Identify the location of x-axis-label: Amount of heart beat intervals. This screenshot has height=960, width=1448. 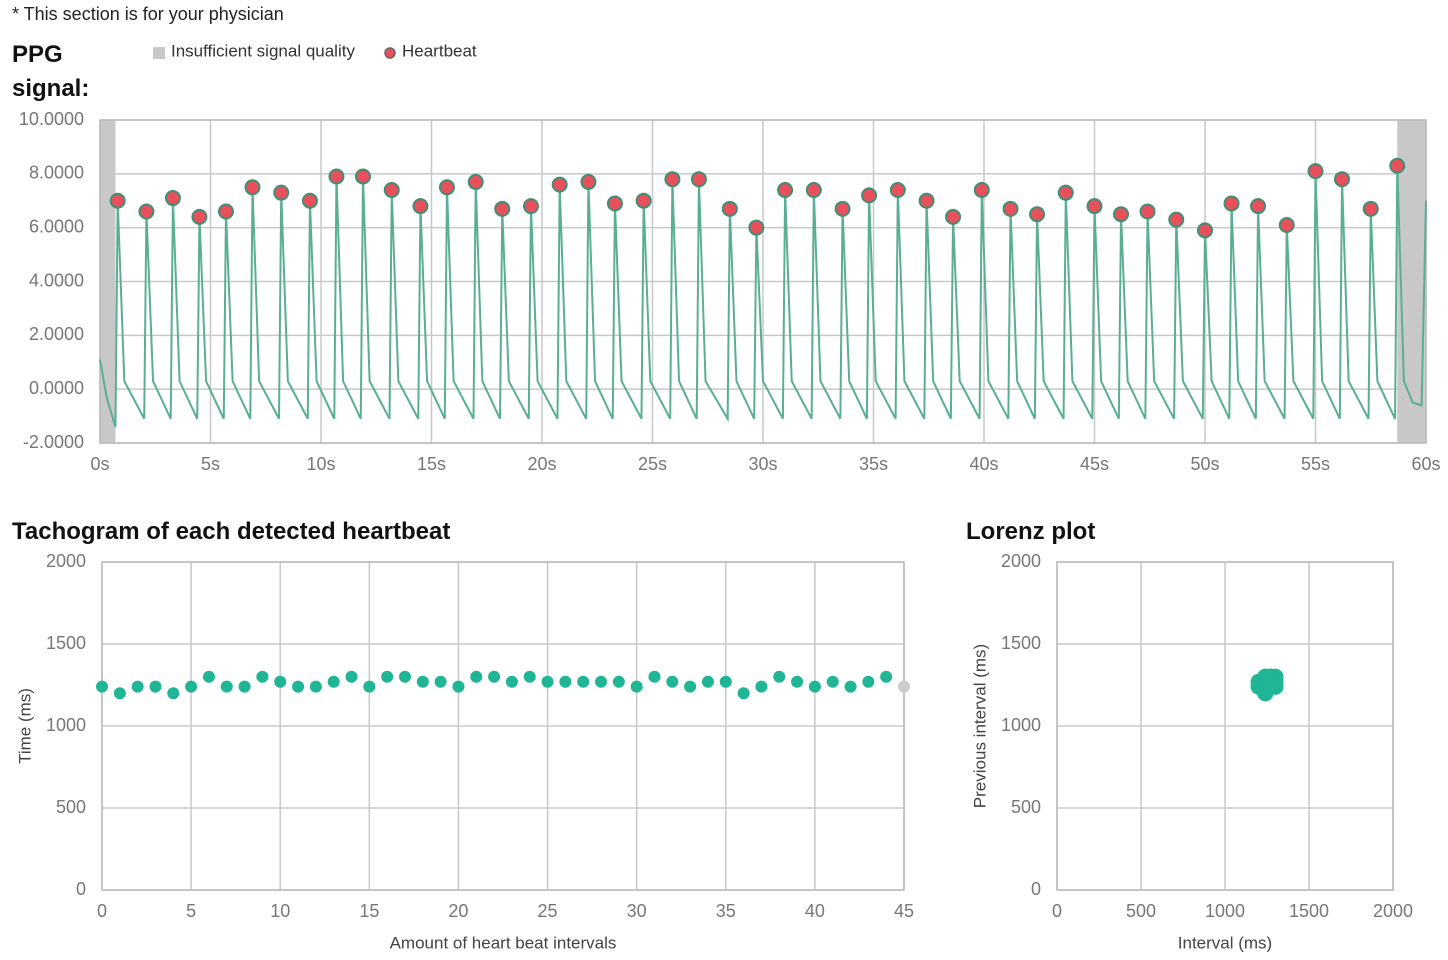
(503, 942).